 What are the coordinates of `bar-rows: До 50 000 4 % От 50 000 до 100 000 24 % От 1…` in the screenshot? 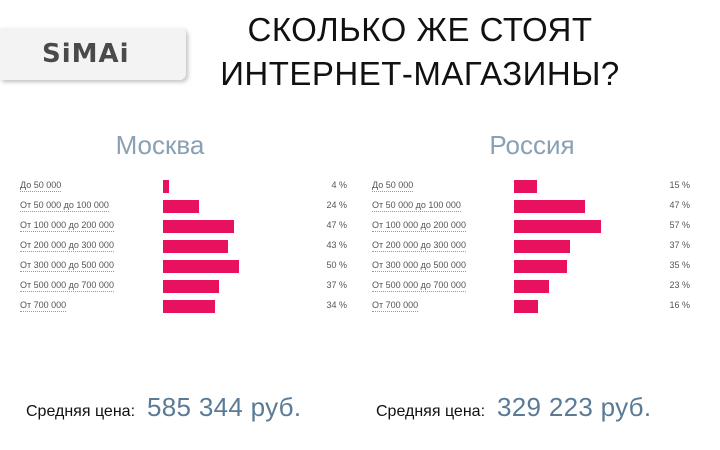 It's located at (180, 247).